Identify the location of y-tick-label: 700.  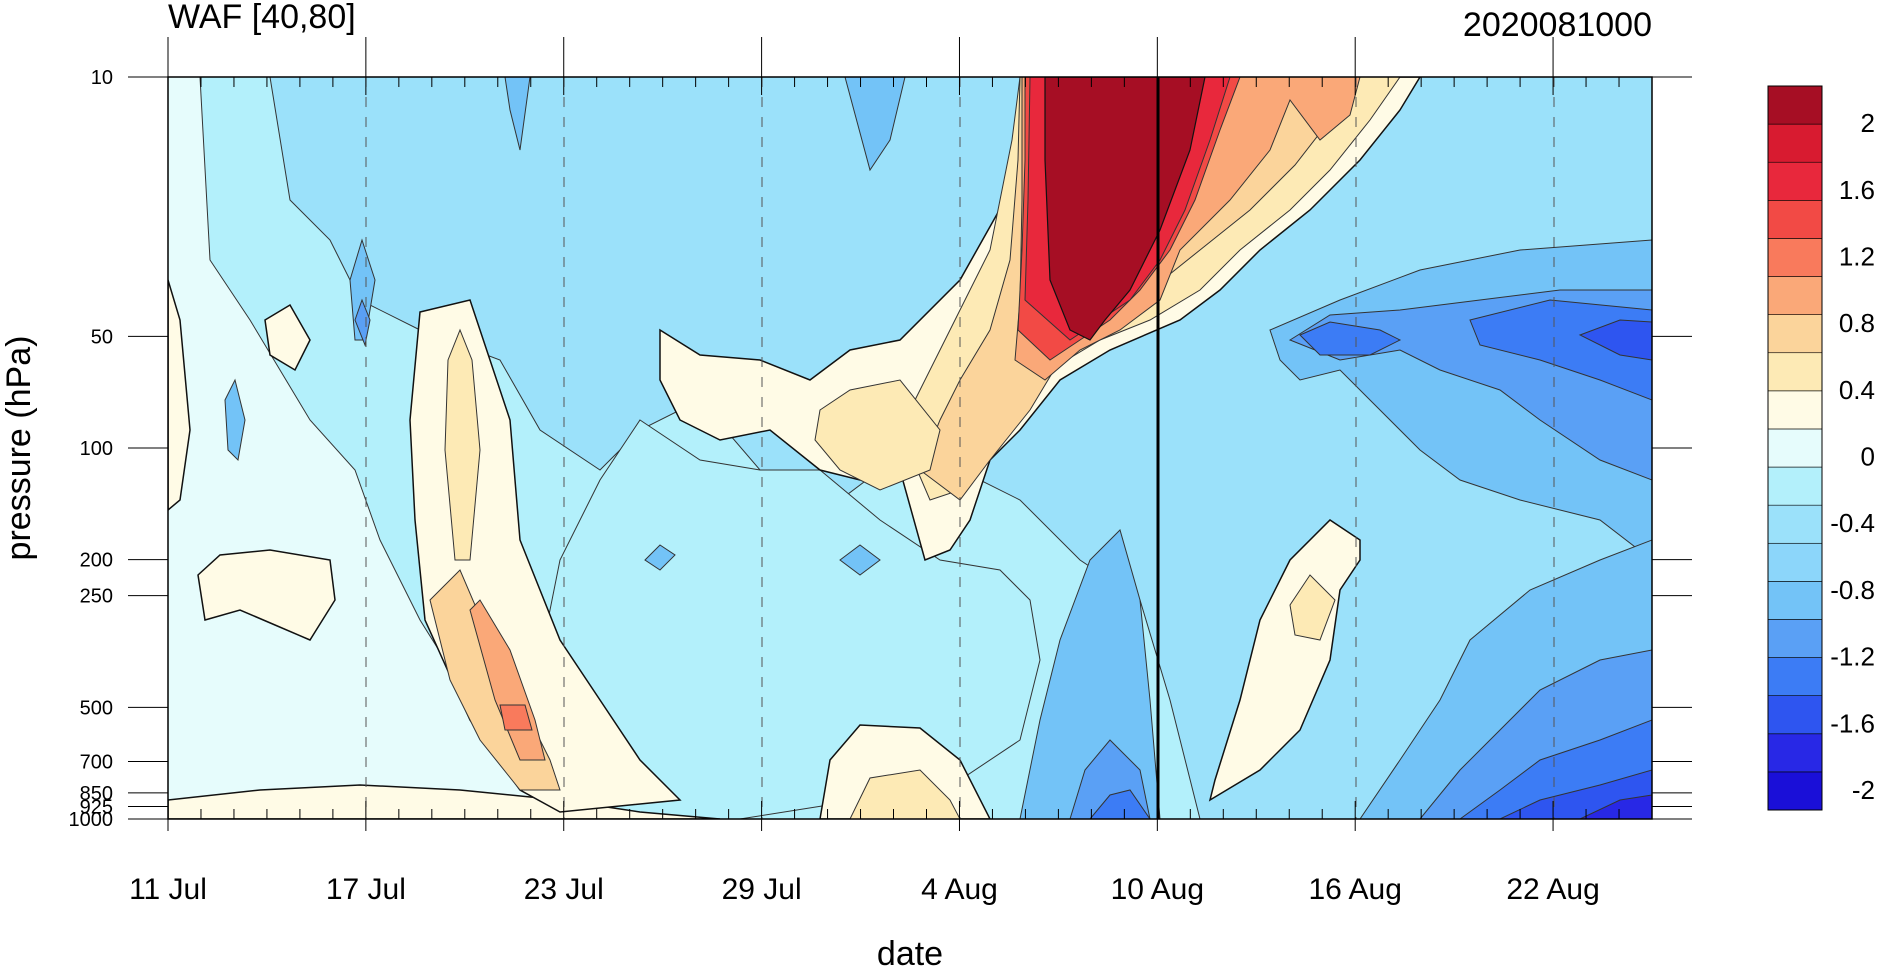
(96, 763).